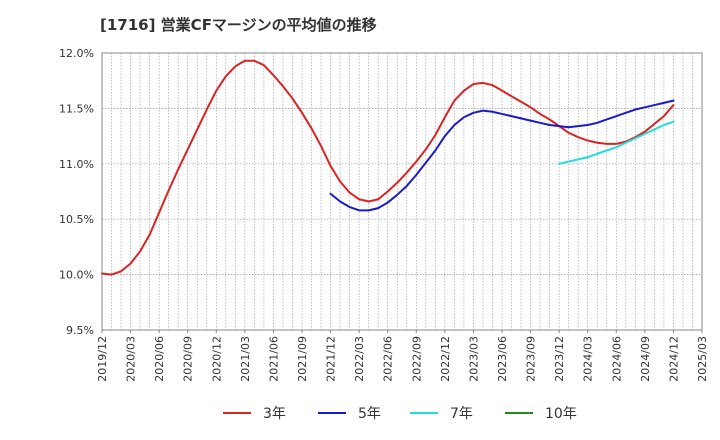  I want to click on x-tick-label: 2021/06, so click(273, 359).